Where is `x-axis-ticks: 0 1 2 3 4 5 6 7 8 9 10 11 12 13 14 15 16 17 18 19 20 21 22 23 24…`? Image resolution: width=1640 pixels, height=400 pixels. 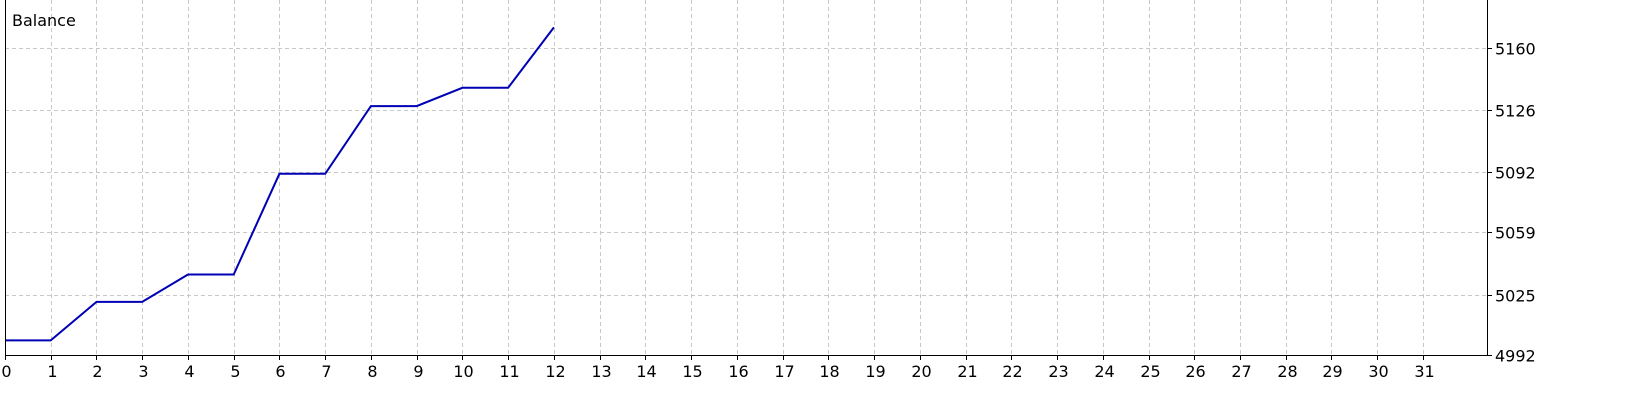 x-axis-ticks: 0 1 2 3 4 5 6 7 8 9 10 11 12 13 14 15 16 17 18 19 20 21 22 23 24… is located at coordinates (718, 368).